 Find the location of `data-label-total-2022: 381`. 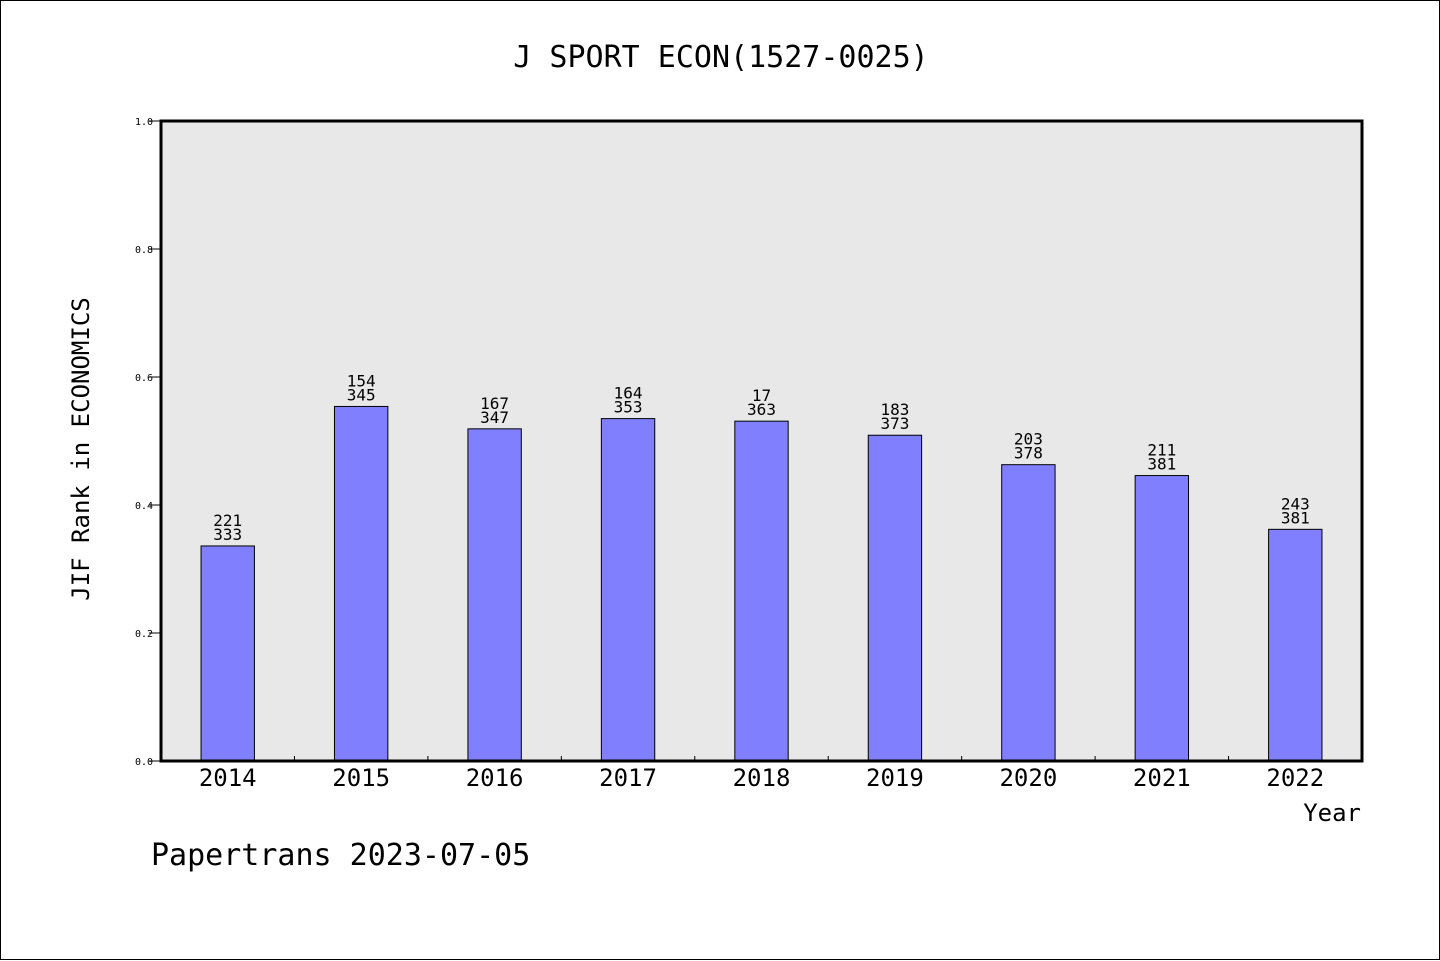

data-label-total-2022: 381 is located at coordinates (1295, 517).